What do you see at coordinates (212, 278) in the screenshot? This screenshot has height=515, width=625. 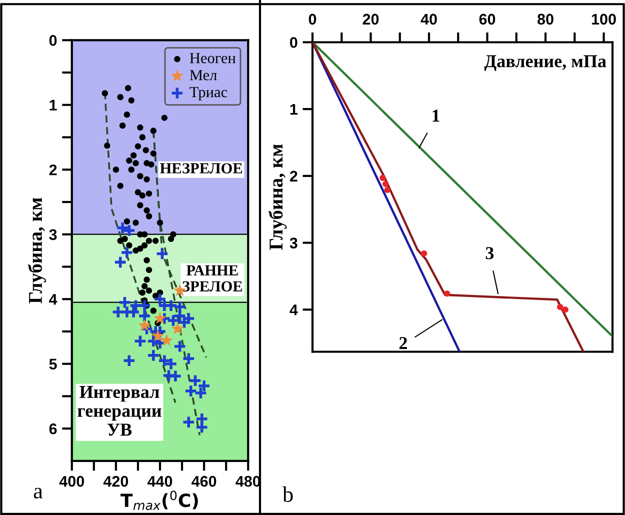 I see `band-label: РАННЕ ЗРЕЛОЕ` at bounding box center [212, 278].